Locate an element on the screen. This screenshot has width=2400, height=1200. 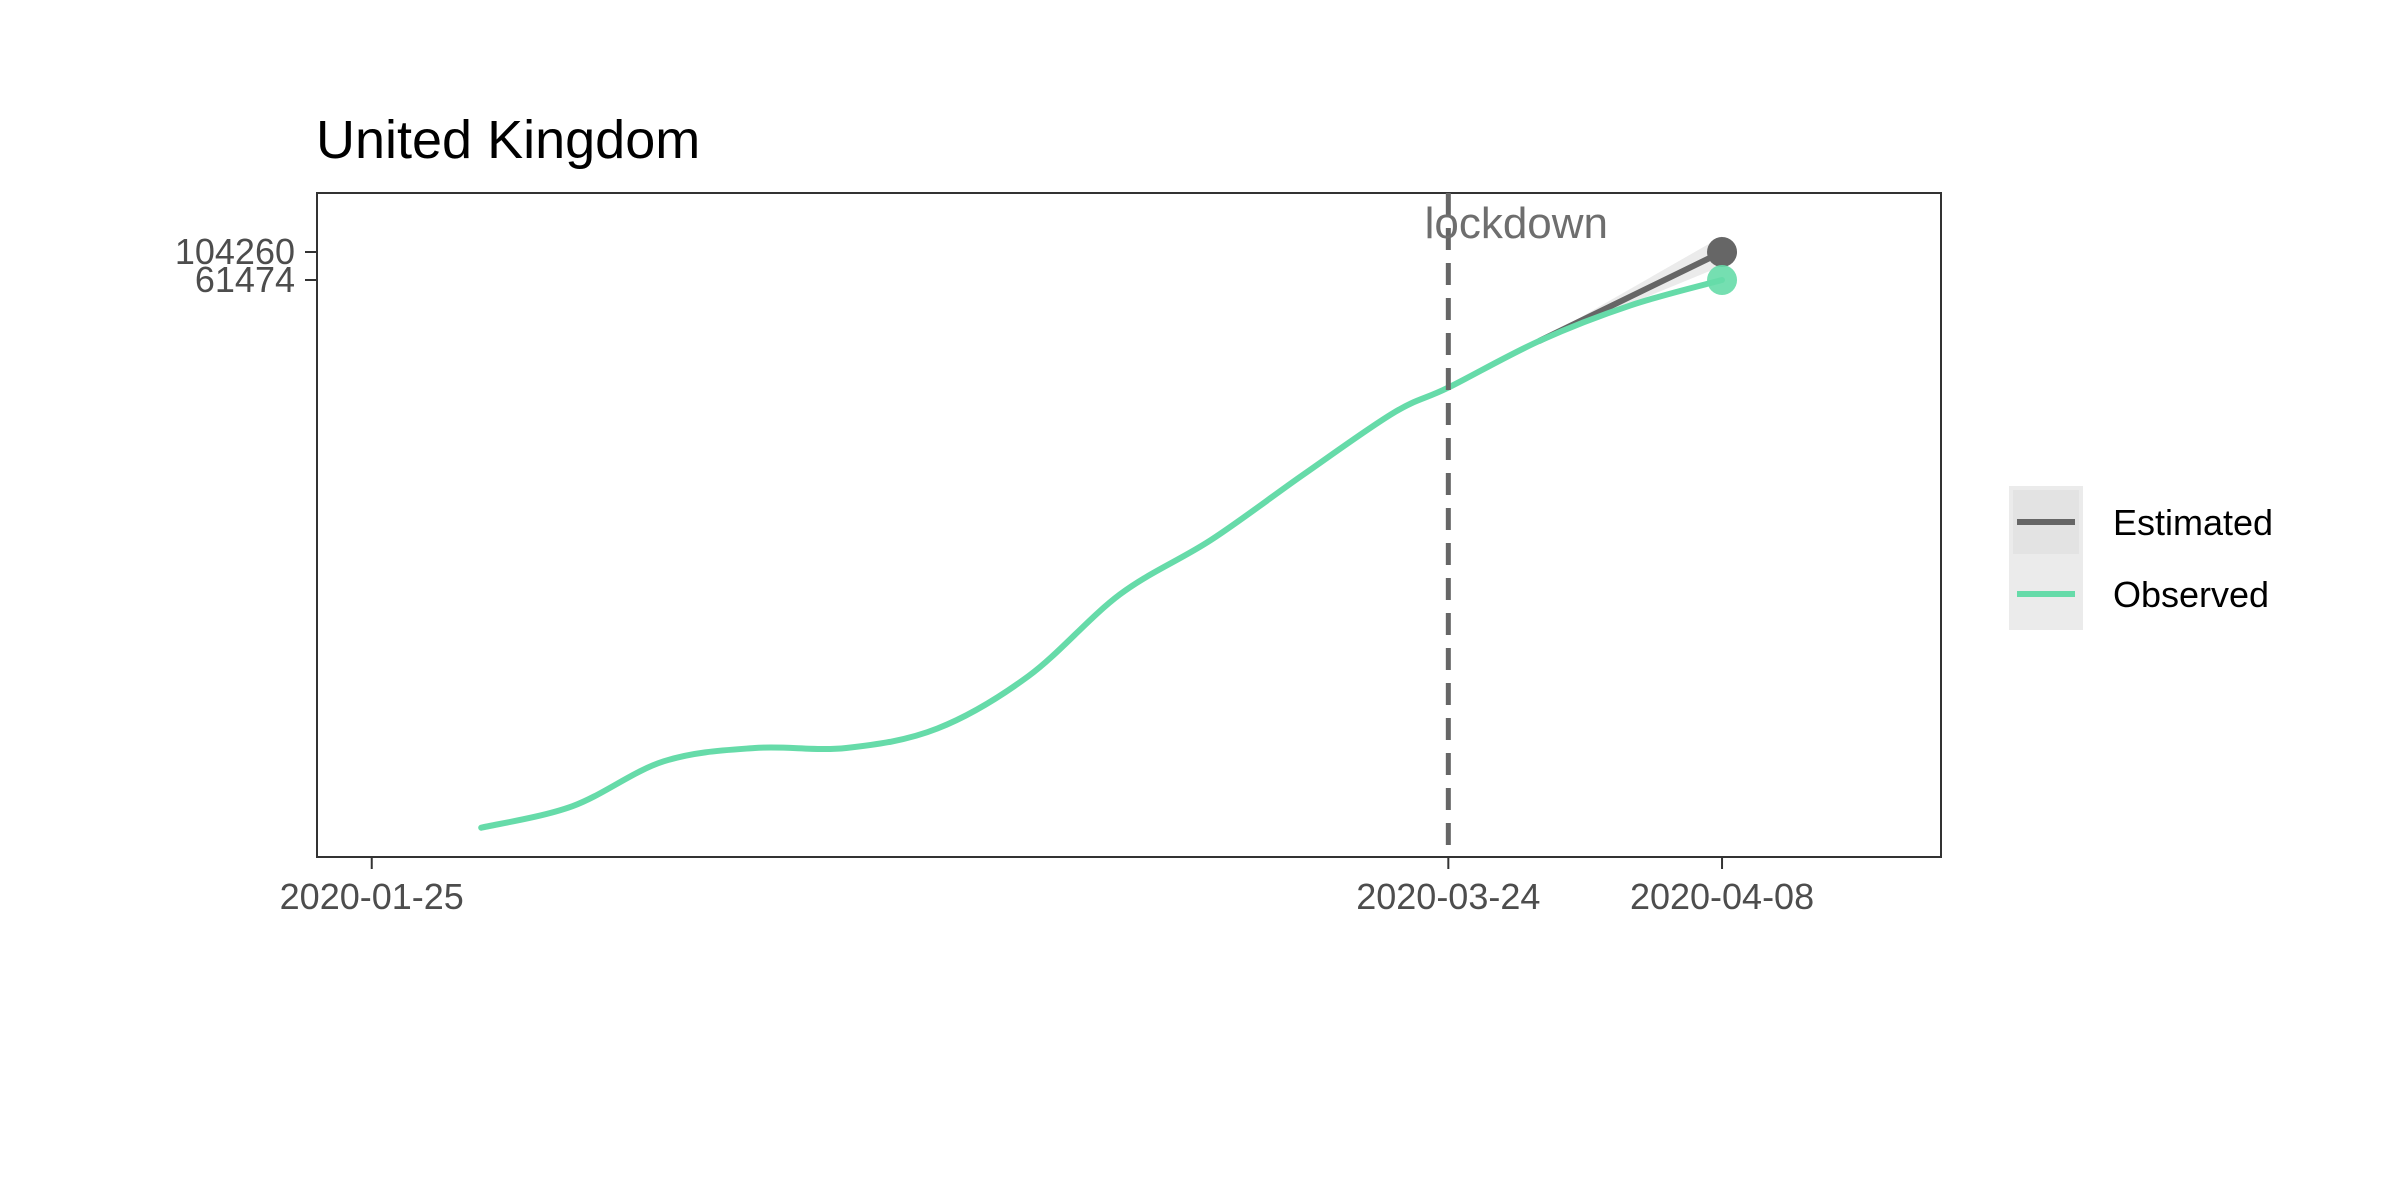
legend-label: Observed is located at coordinates (2191, 594).